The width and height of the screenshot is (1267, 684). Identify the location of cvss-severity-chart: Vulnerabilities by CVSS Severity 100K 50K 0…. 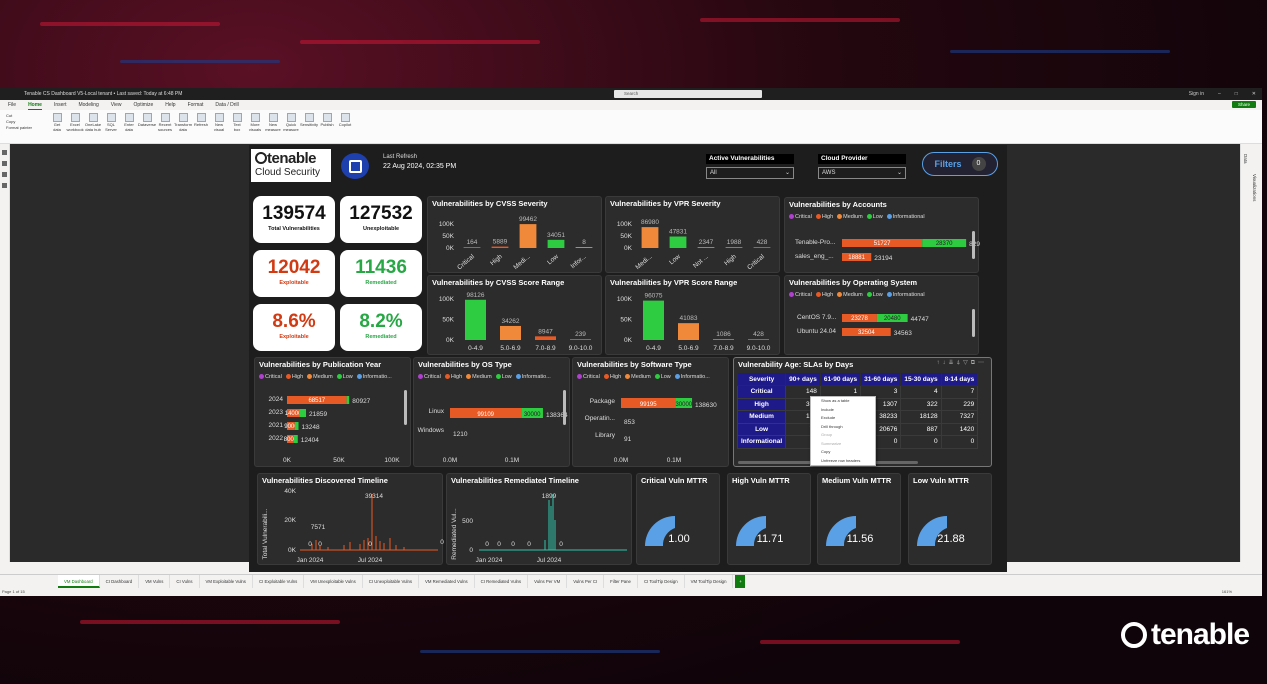
(514, 234).